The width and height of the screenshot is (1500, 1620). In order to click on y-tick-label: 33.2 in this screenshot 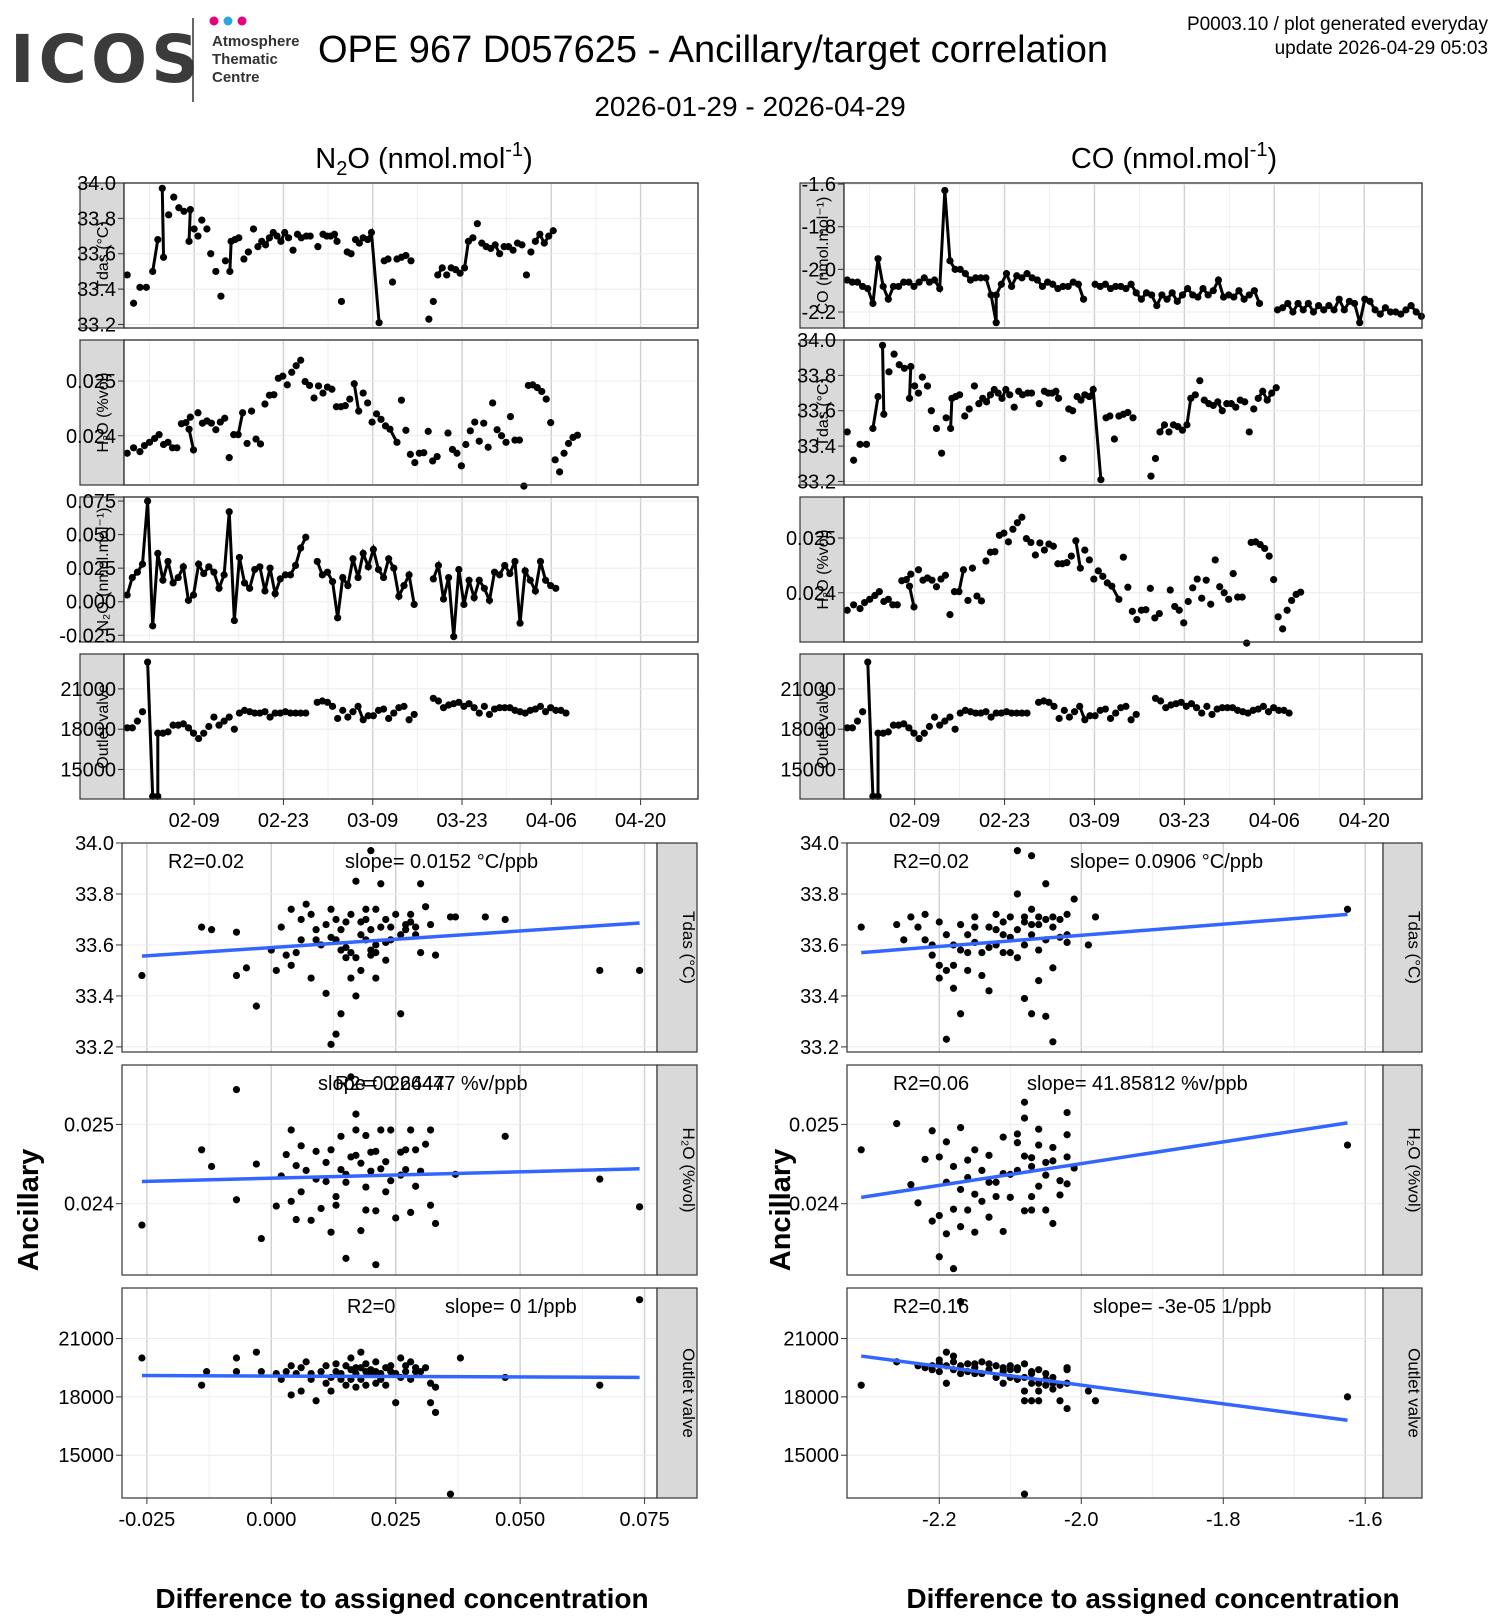, I will do `click(96, 325)`.